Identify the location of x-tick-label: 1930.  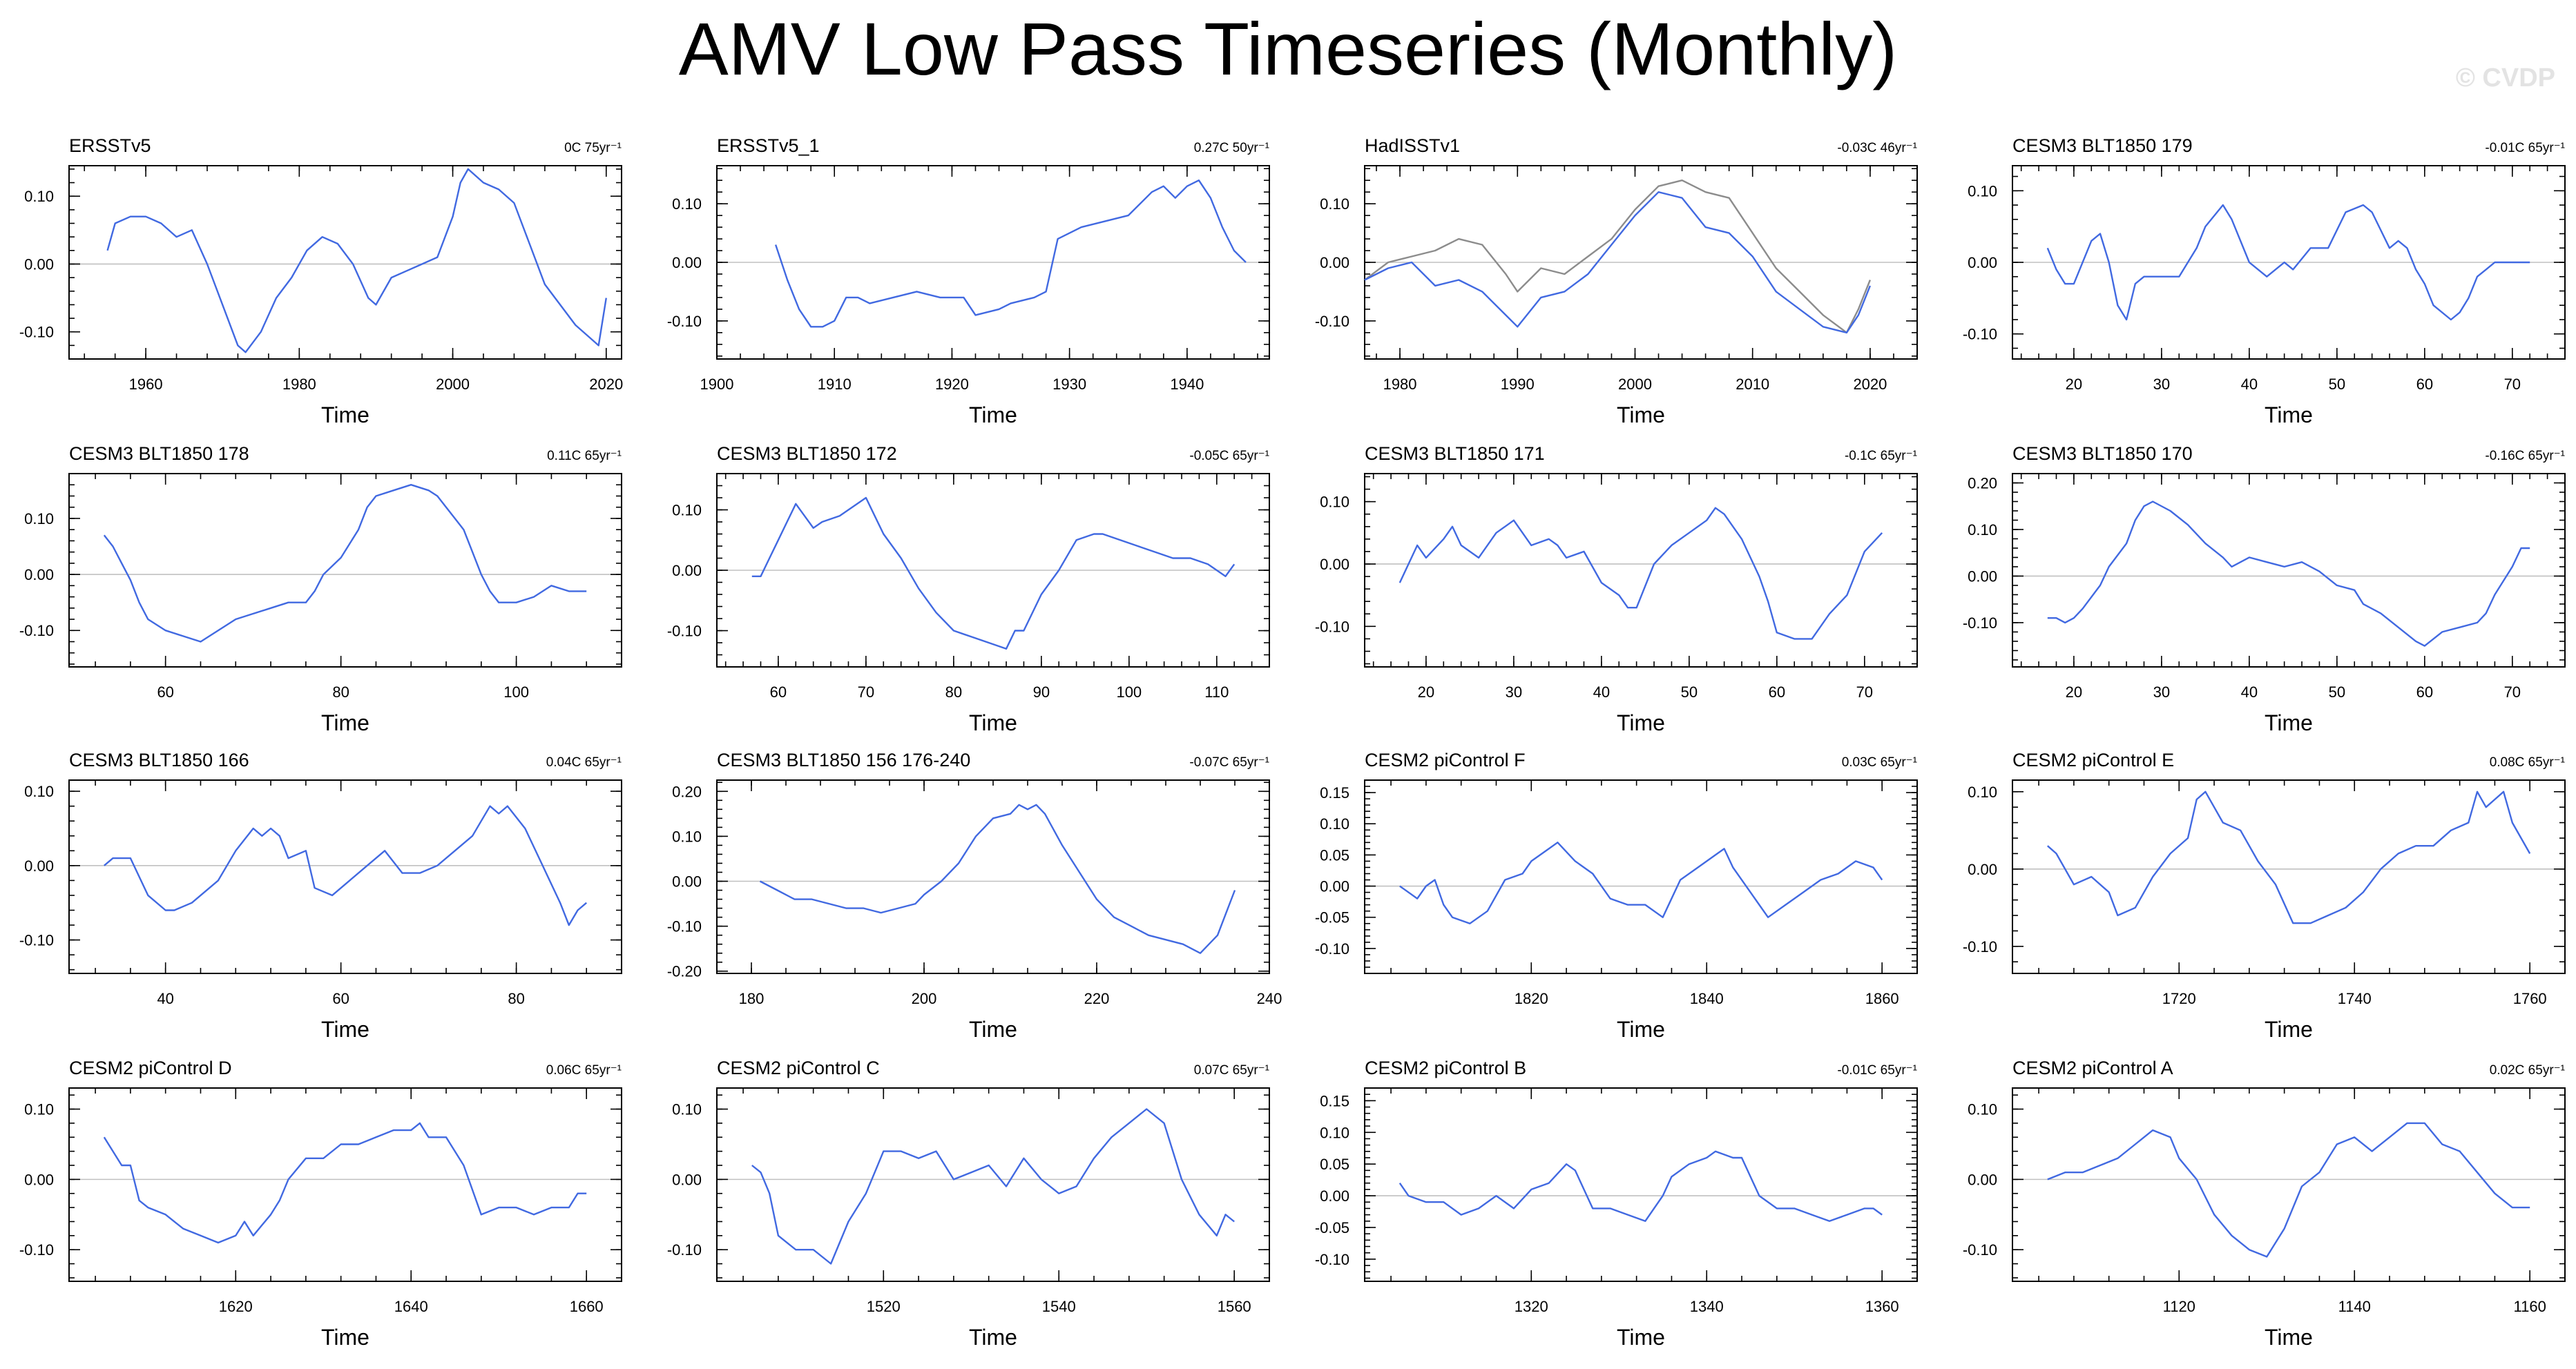
(1069, 384).